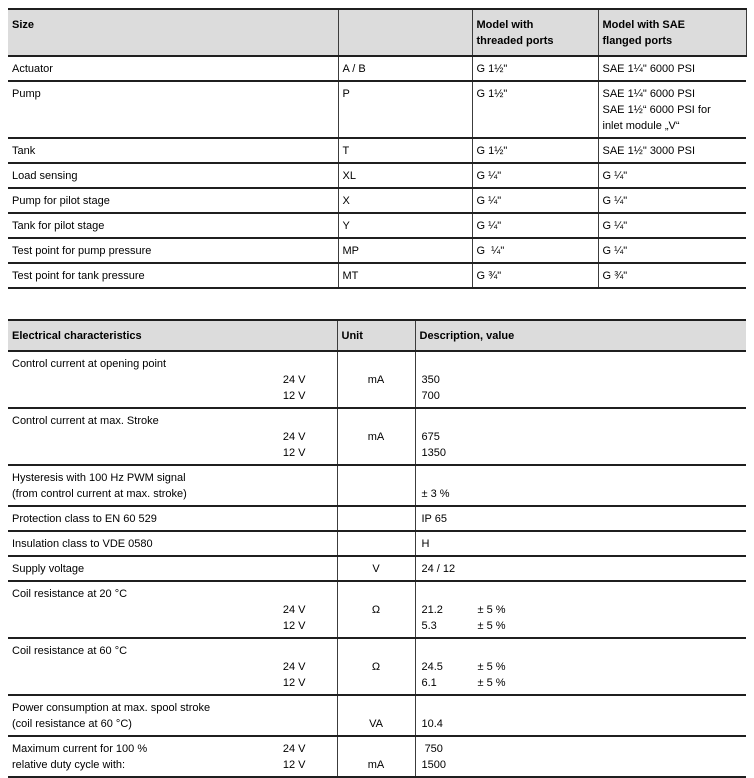 Image resolution: width=754 pixels, height=778 pixels. What do you see at coordinates (294, 626) in the screenshot?
I see `voltage-variant: 12 V` at bounding box center [294, 626].